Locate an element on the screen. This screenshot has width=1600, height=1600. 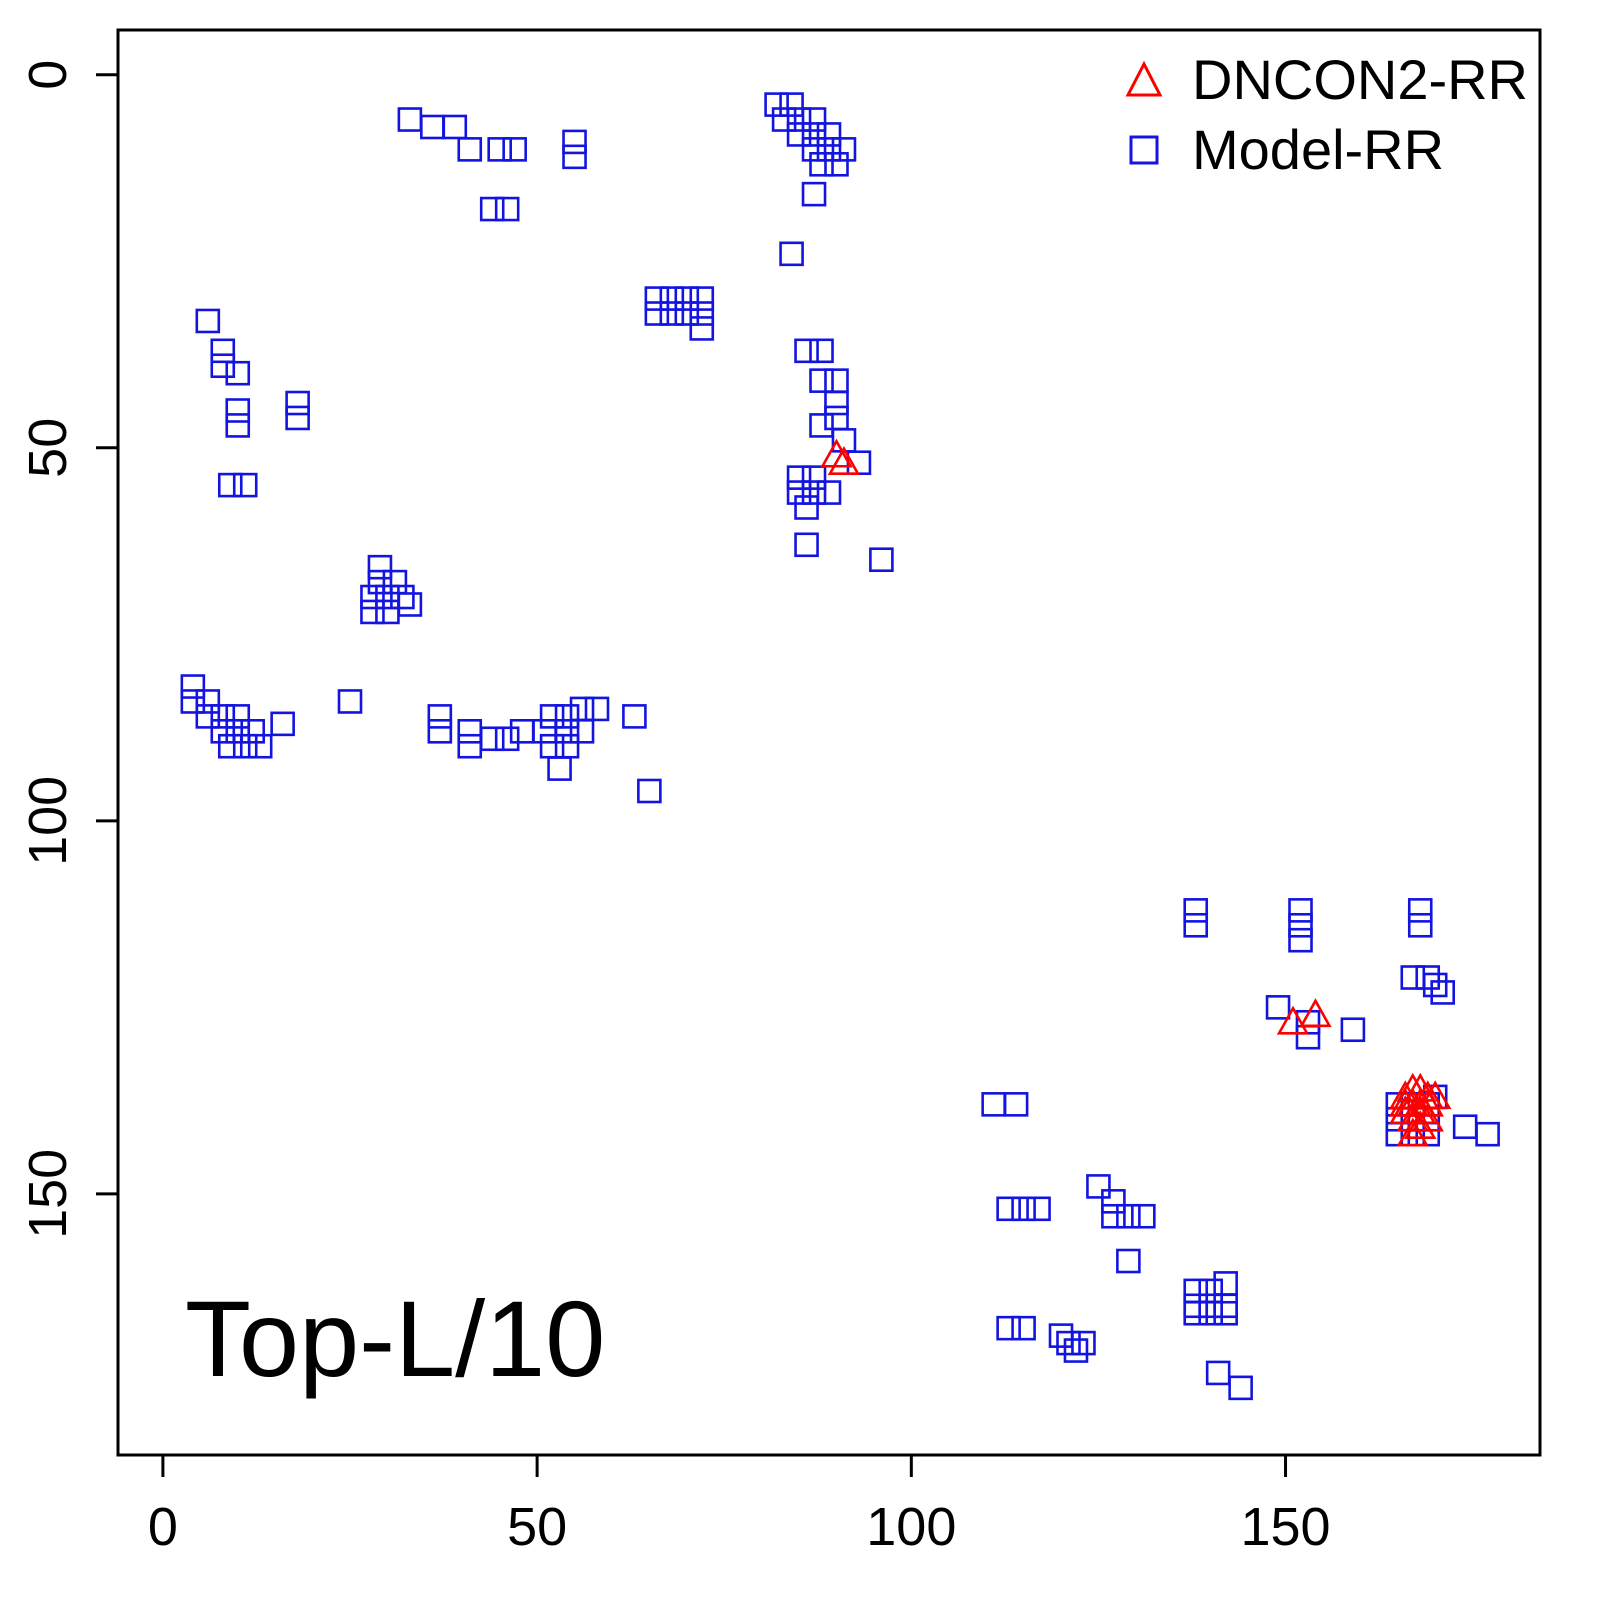
y-tick-label: 100 is located at coordinates (48, 821).